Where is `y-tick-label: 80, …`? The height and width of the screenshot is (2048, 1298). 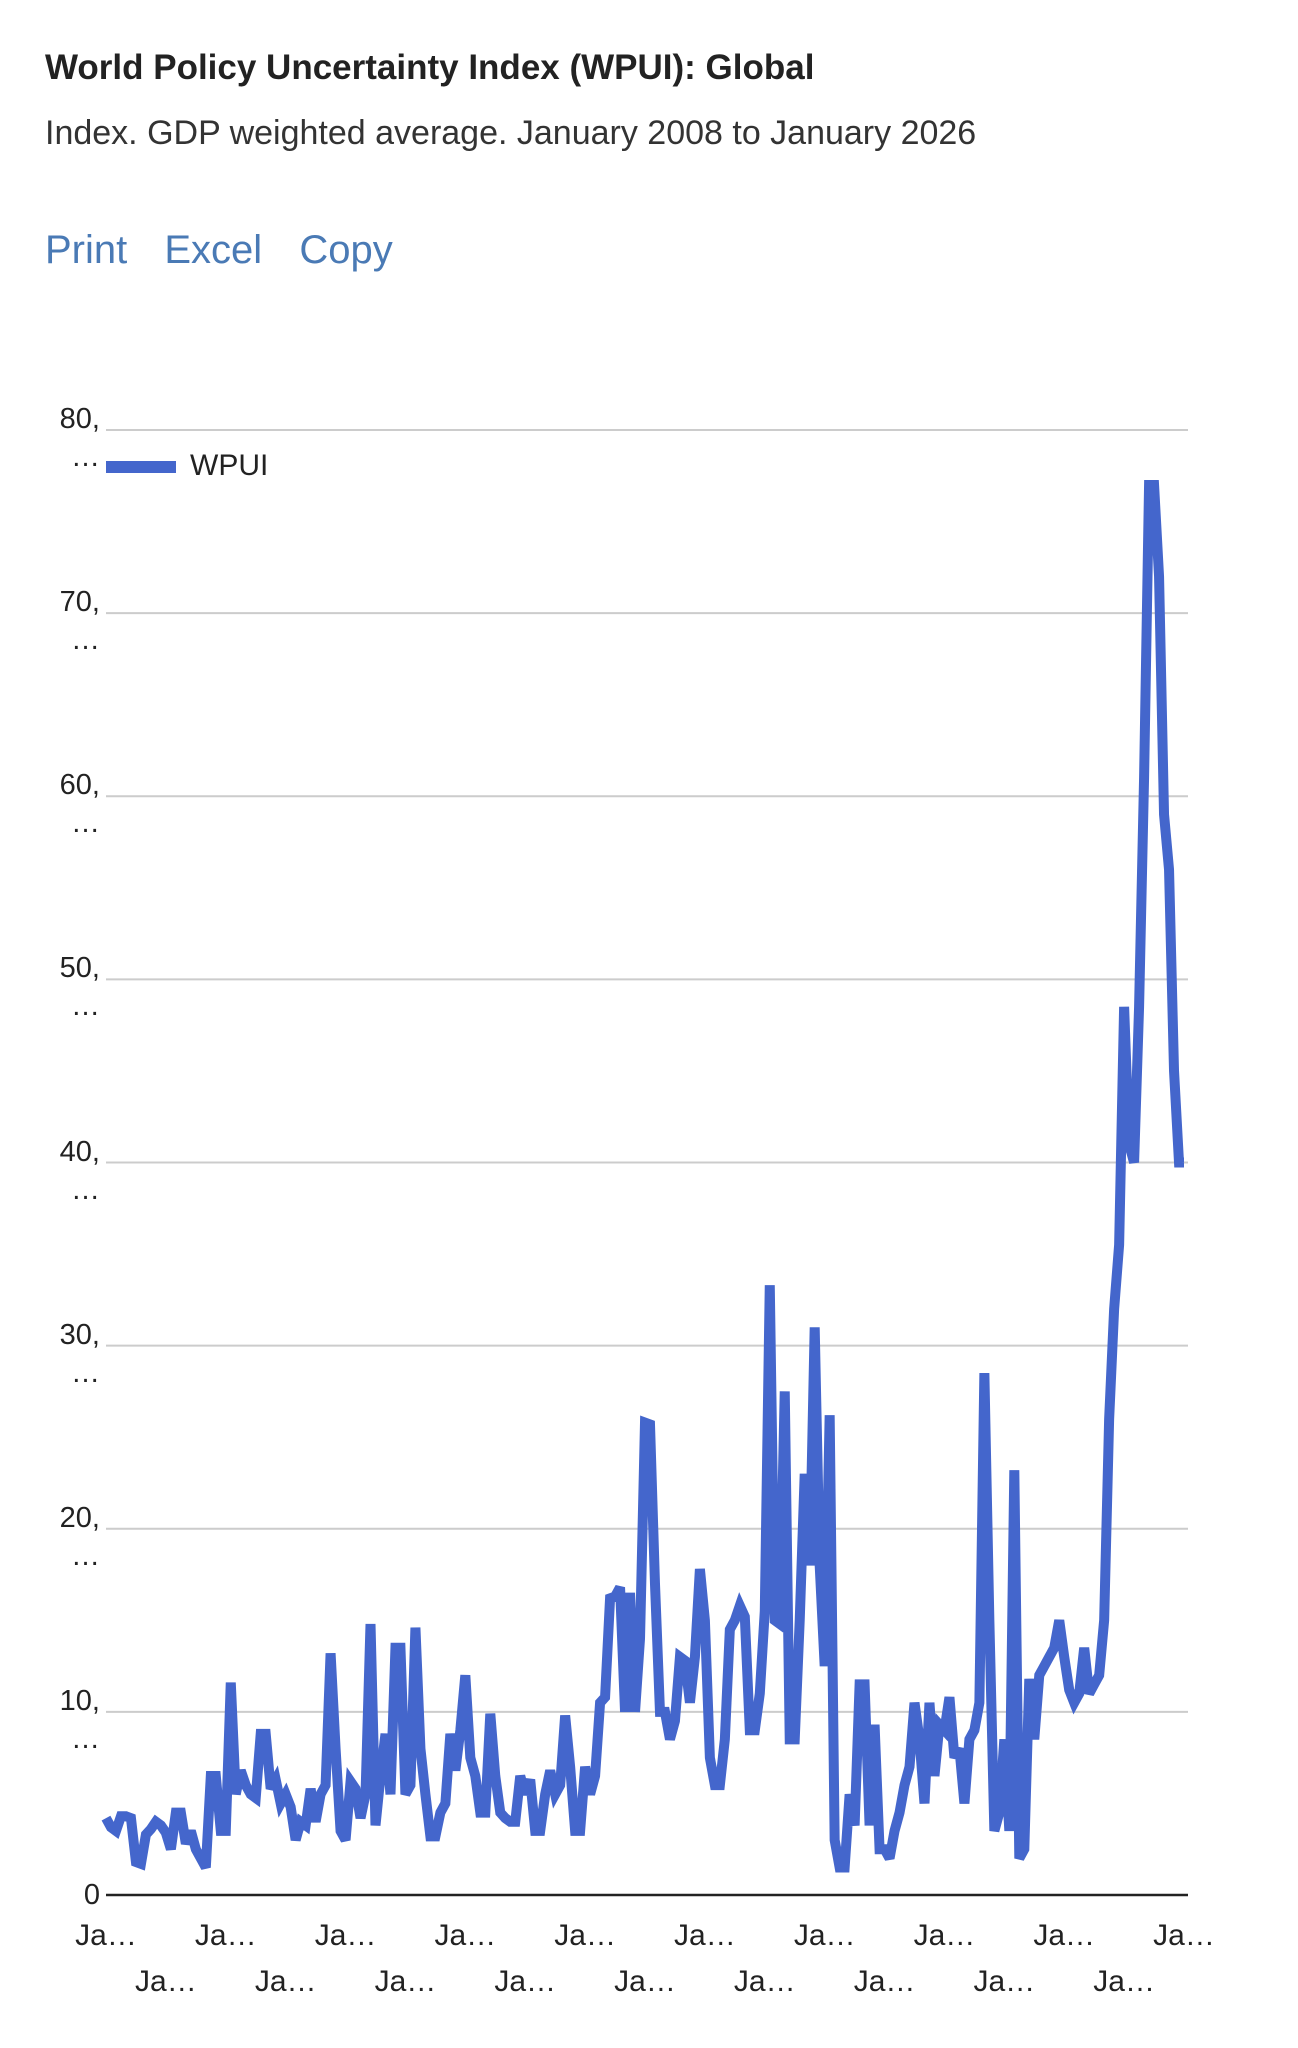 y-tick-label: 80, … is located at coordinates (79, 438).